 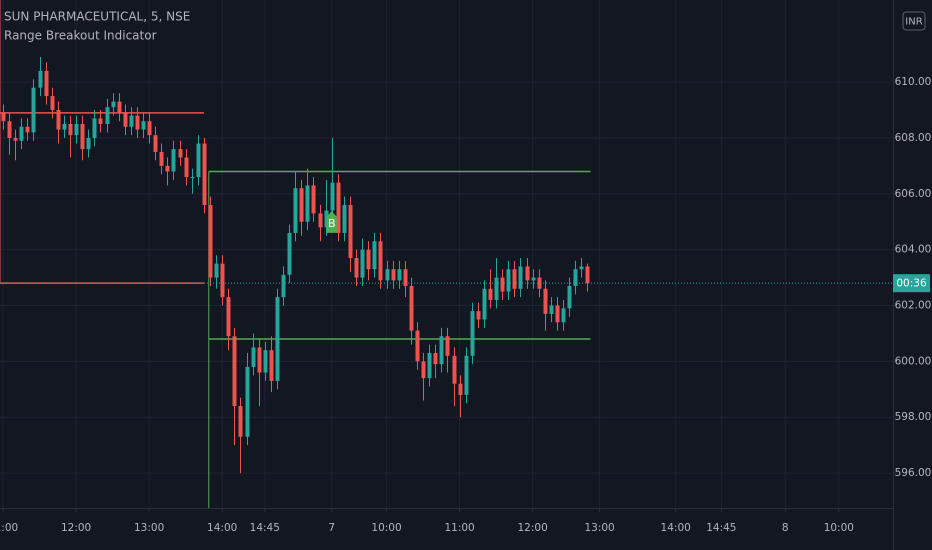 What do you see at coordinates (331, 528) in the screenshot?
I see `x-tick-label: 7` at bounding box center [331, 528].